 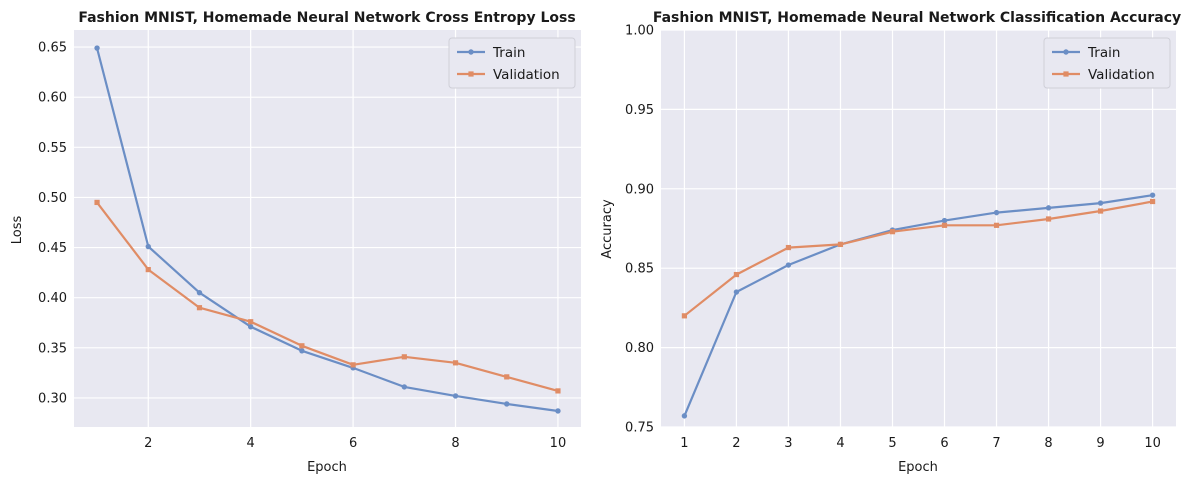 What do you see at coordinates (892, 443) in the screenshot?
I see `x-tick-label: 5` at bounding box center [892, 443].